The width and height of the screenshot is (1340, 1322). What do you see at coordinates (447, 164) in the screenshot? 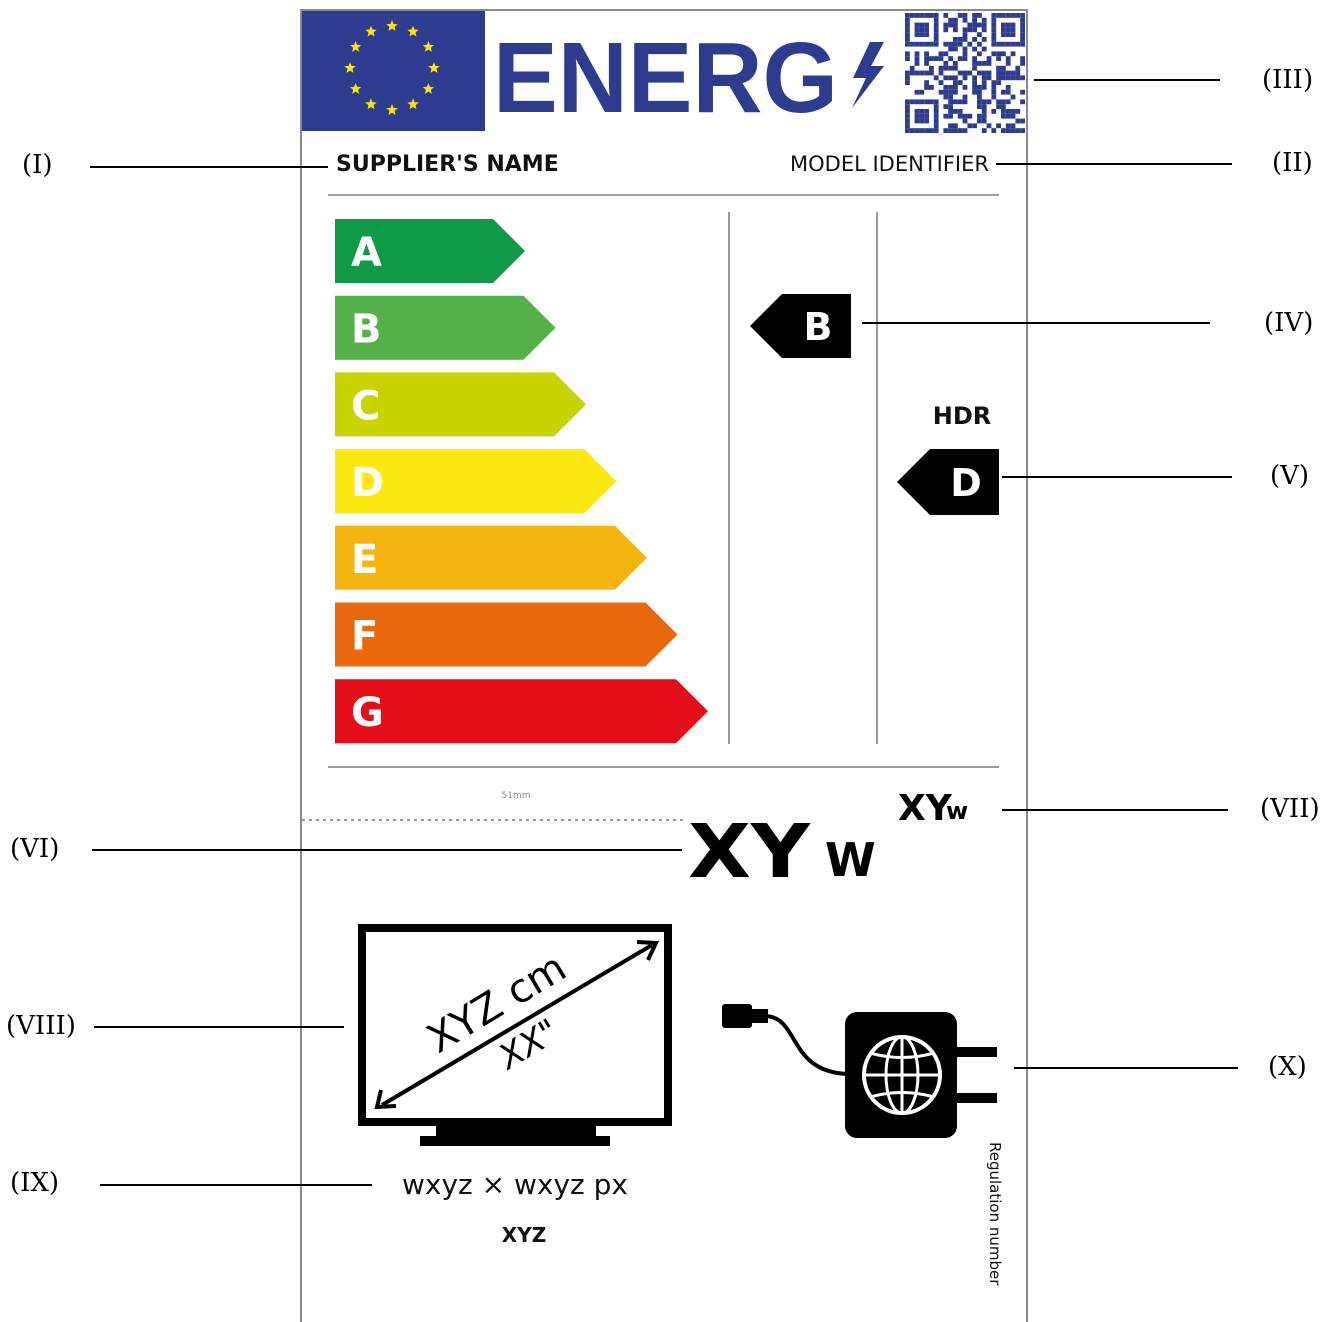
I see `supplier-name: SUPPLIER'S NAME` at bounding box center [447, 164].